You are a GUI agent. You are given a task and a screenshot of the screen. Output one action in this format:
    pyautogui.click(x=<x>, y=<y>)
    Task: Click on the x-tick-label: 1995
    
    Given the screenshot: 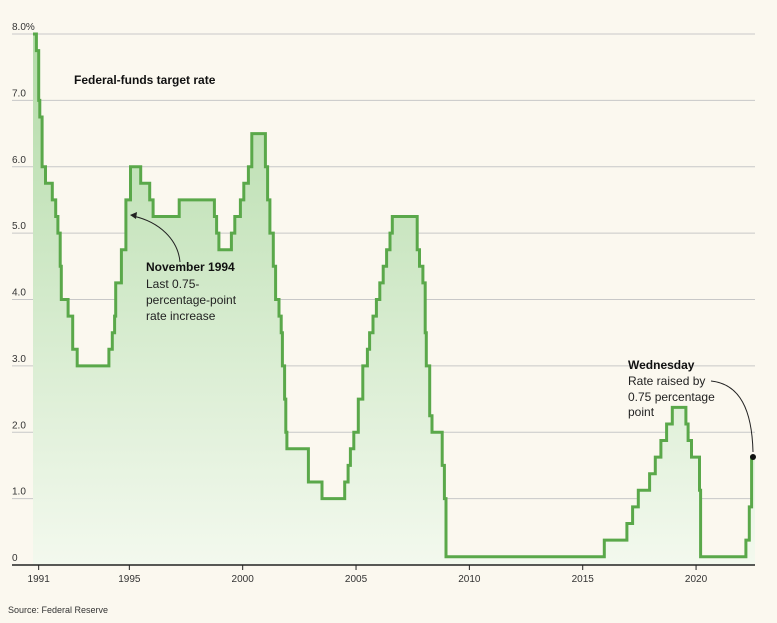 What is the action you would take?
    pyautogui.click(x=129, y=579)
    